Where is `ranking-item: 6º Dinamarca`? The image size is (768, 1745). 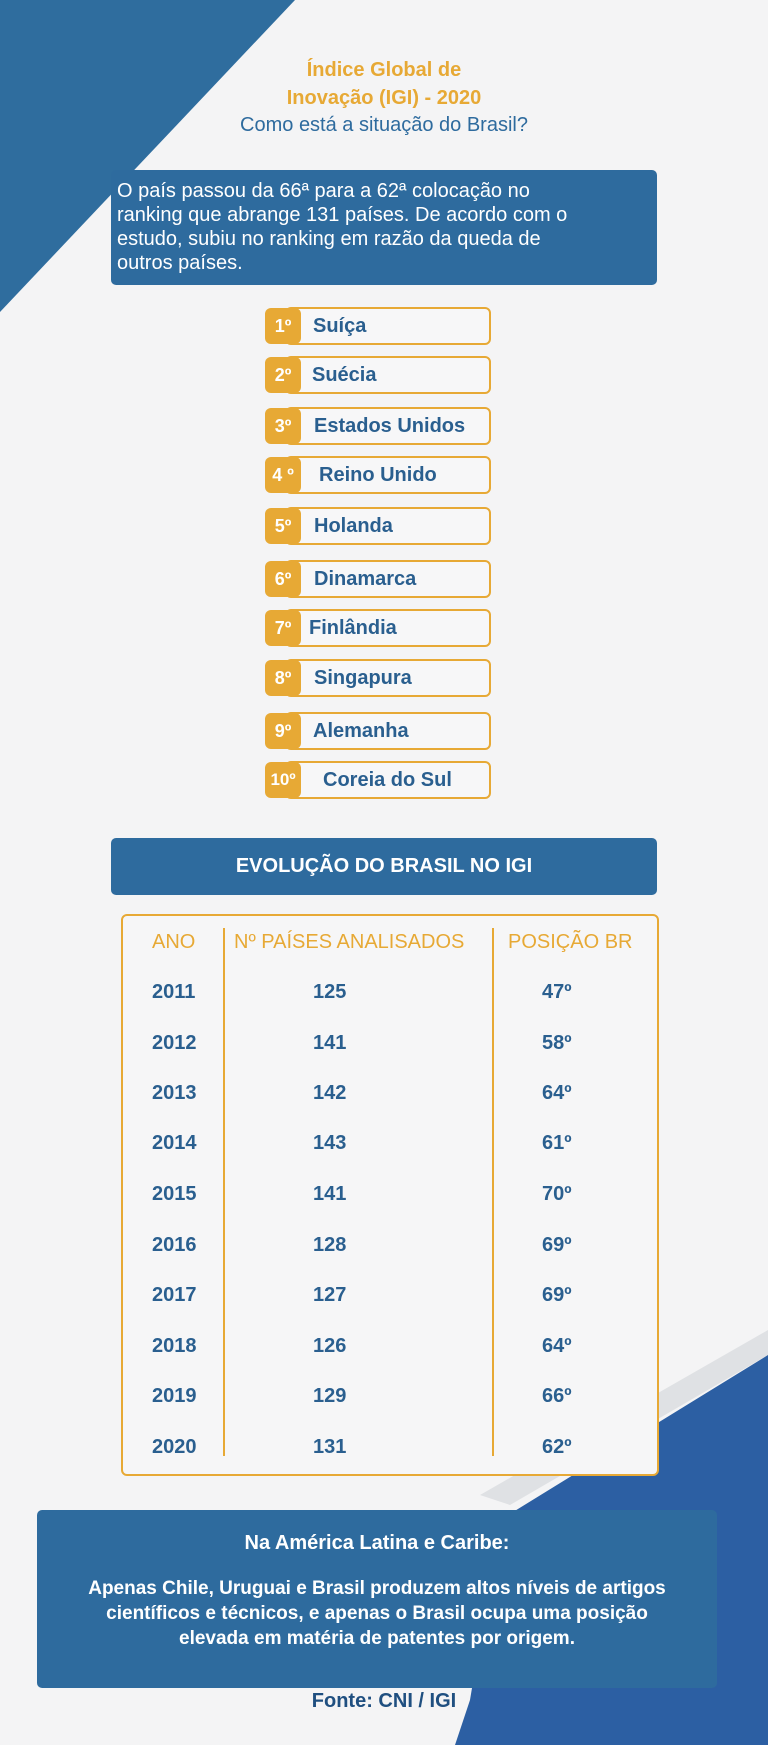 ranking-item: 6º Dinamarca is located at coordinates (378, 579).